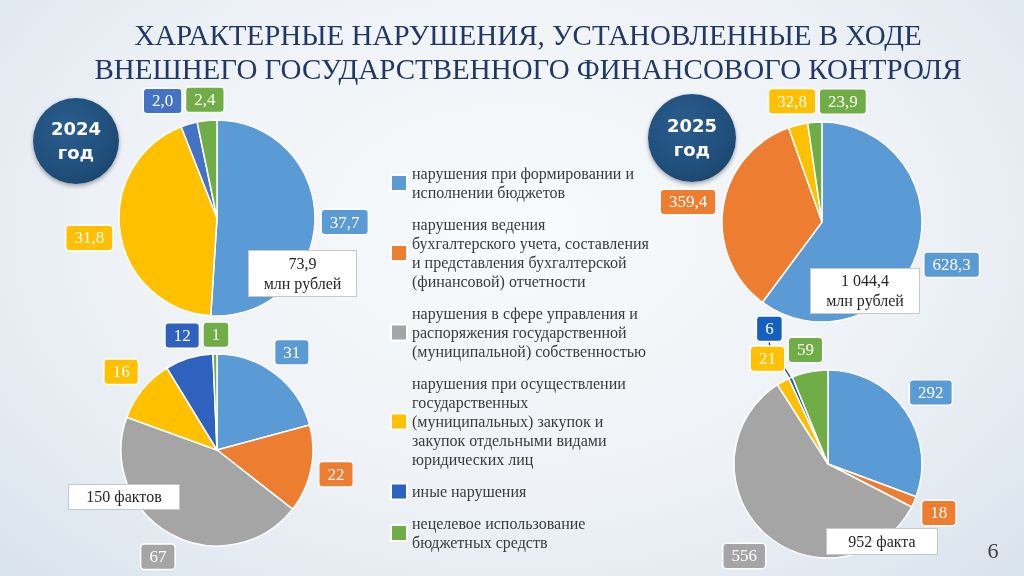 This screenshot has width=1024, height=576. Describe the element at coordinates (993, 551) in the screenshot. I see `text: 6` at that location.